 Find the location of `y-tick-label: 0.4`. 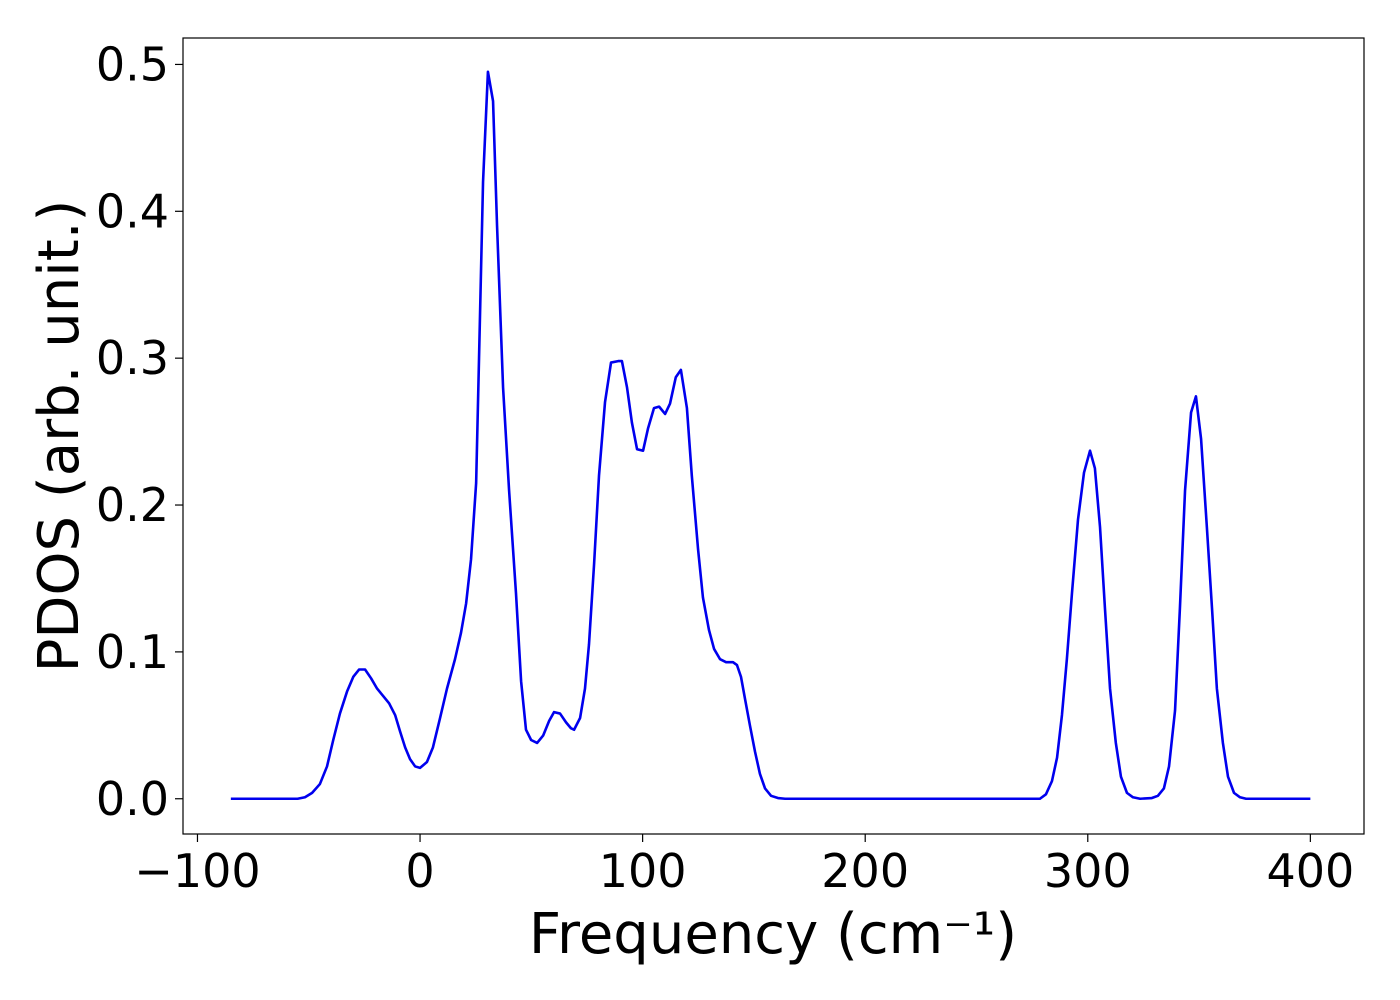

y-tick-label: 0.4 is located at coordinates (132, 211).